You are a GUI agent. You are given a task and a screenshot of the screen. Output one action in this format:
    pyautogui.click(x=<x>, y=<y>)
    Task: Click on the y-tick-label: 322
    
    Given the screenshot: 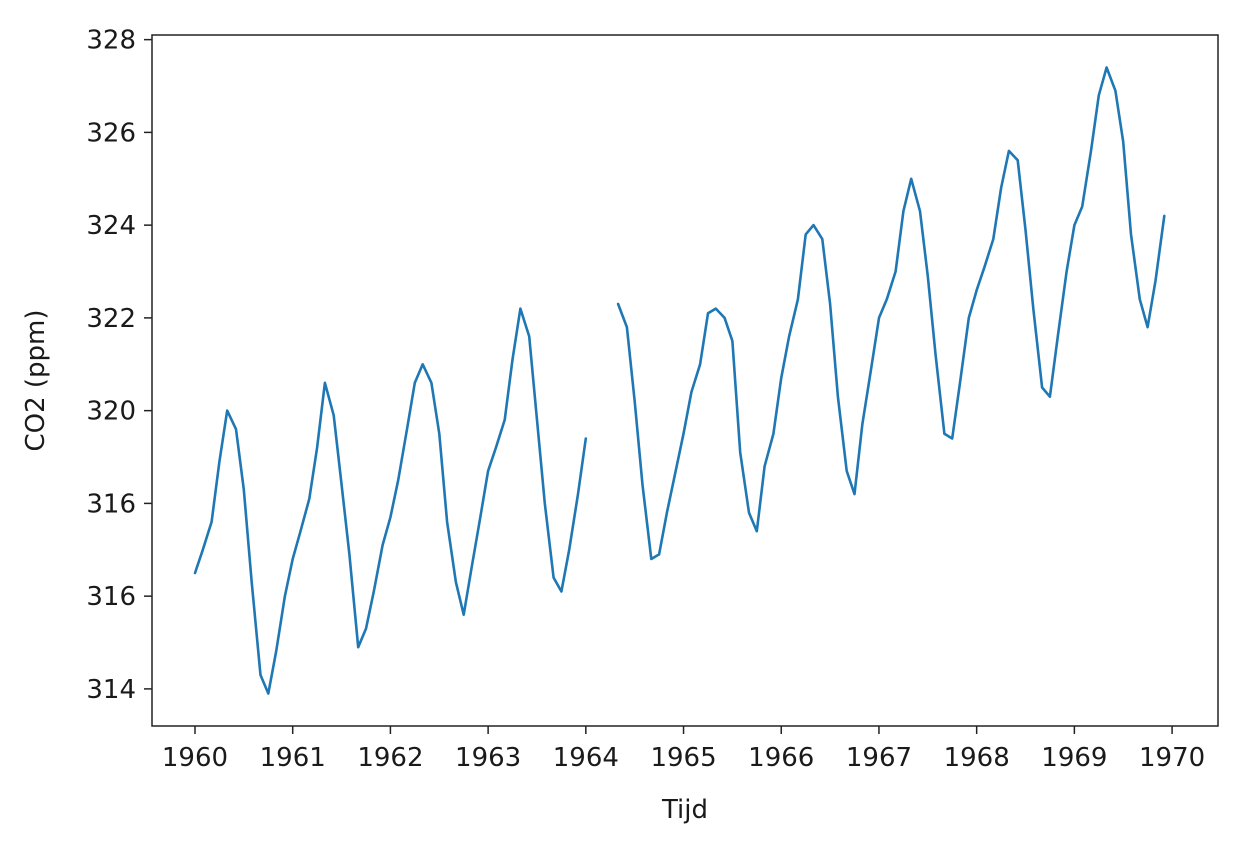 What is the action you would take?
    pyautogui.click(x=111, y=319)
    